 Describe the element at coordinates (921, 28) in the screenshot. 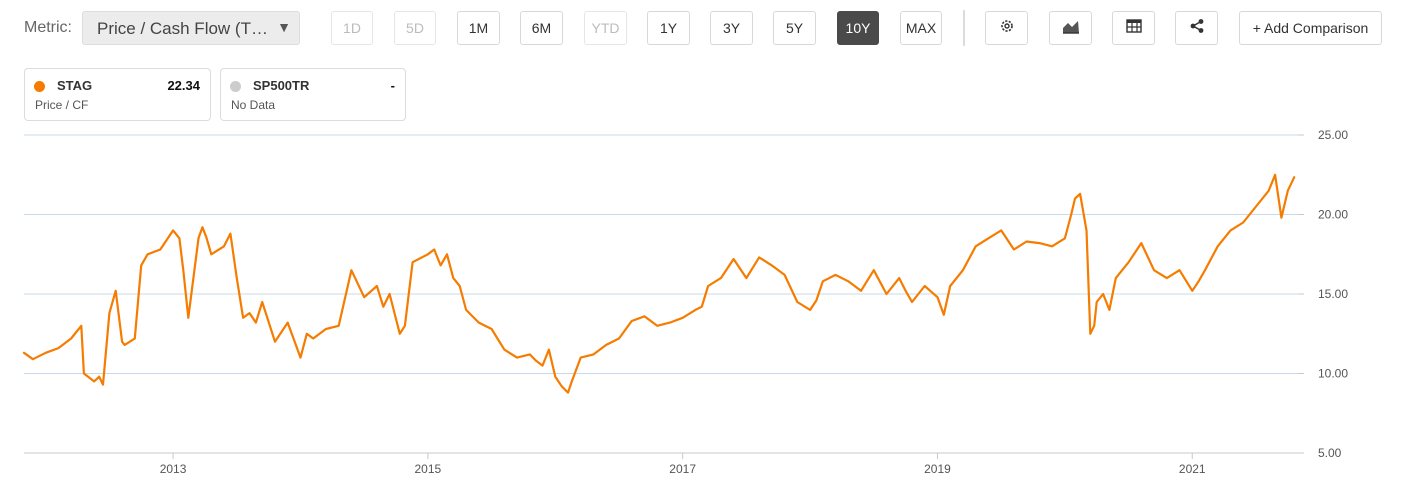

I see `range-button-max: MAX` at that location.